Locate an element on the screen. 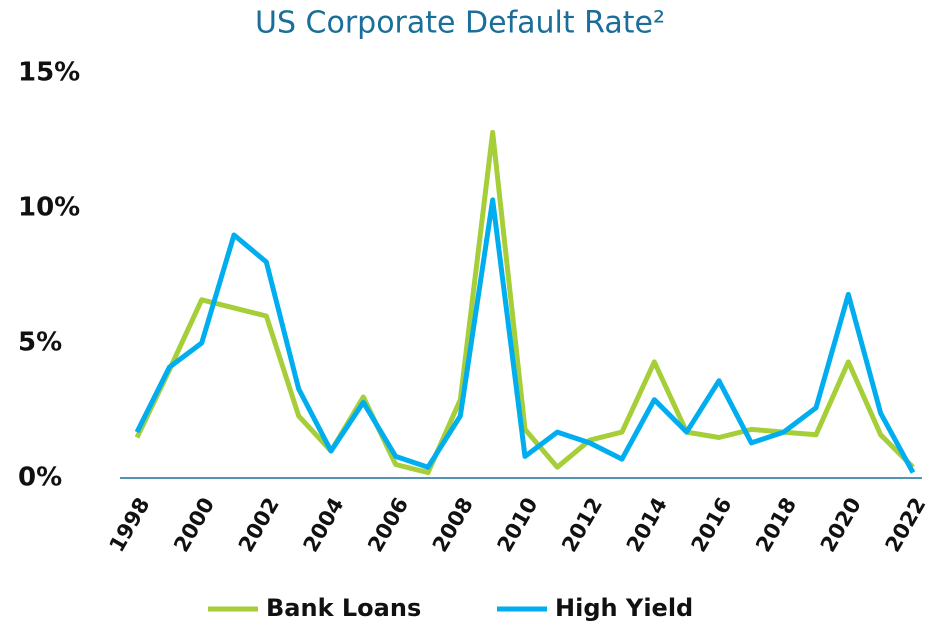 Image resolution: width=941 pixels, height=626 pixels. x-tick-label: 2010 is located at coordinates (518, 525).